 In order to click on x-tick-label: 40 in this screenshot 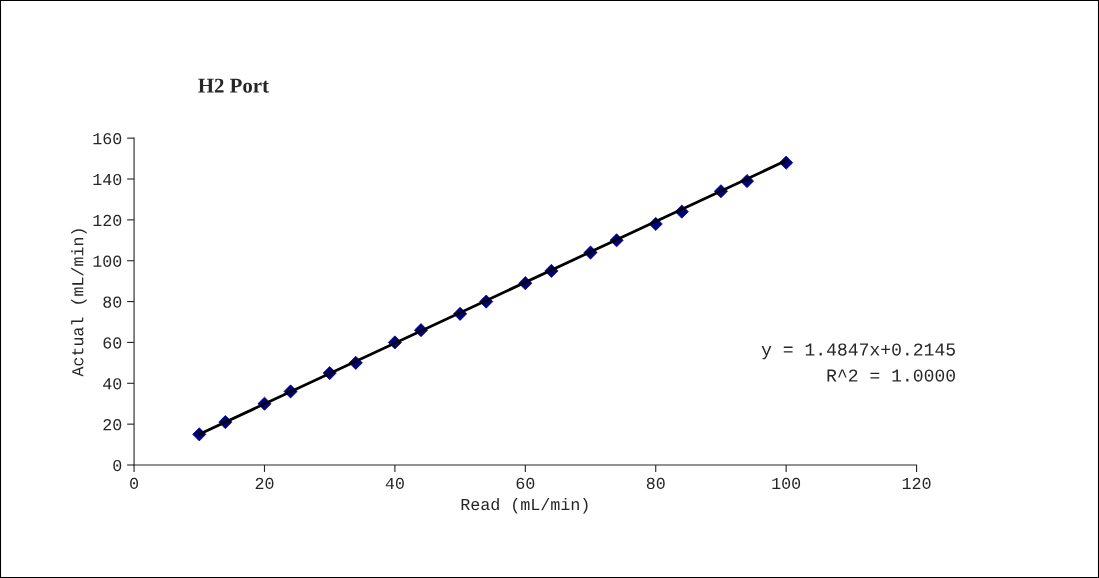, I will do `click(394, 483)`.